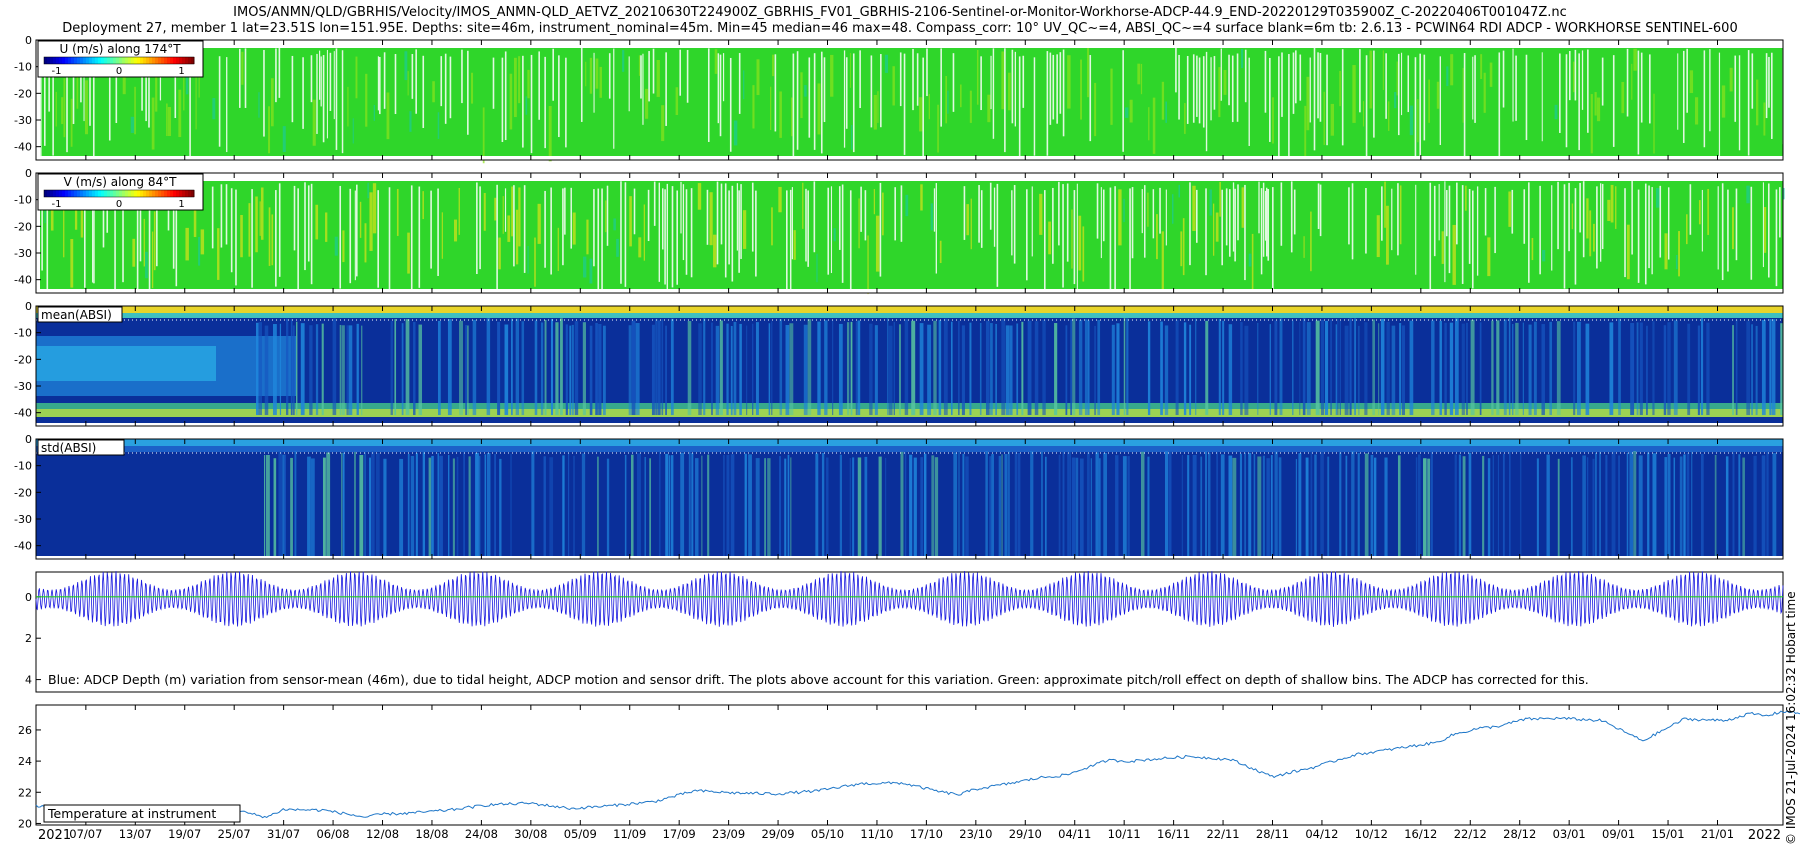 The height and width of the screenshot is (850, 1800). Describe the element at coordinates (827, 834) in the screenshot. I see `xtick-label: 05/10` at that location.